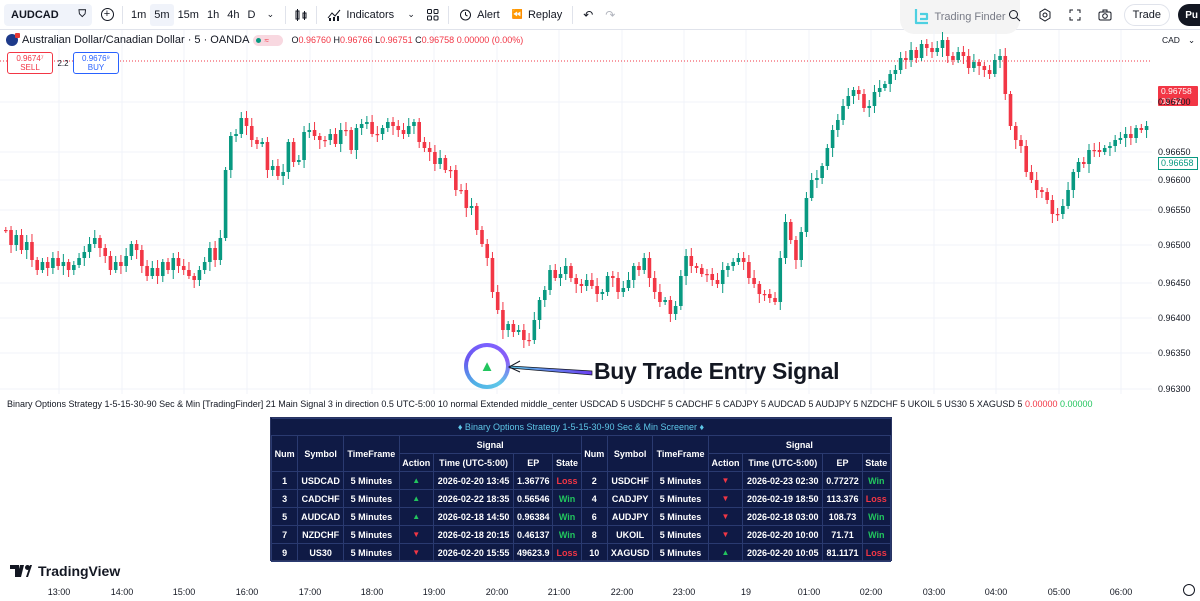 The width and height of the screenshot is (1200, 601). Describe the element at coordinates (434, 592) in the screenshot. I see `time-label: 19:00` at that location.